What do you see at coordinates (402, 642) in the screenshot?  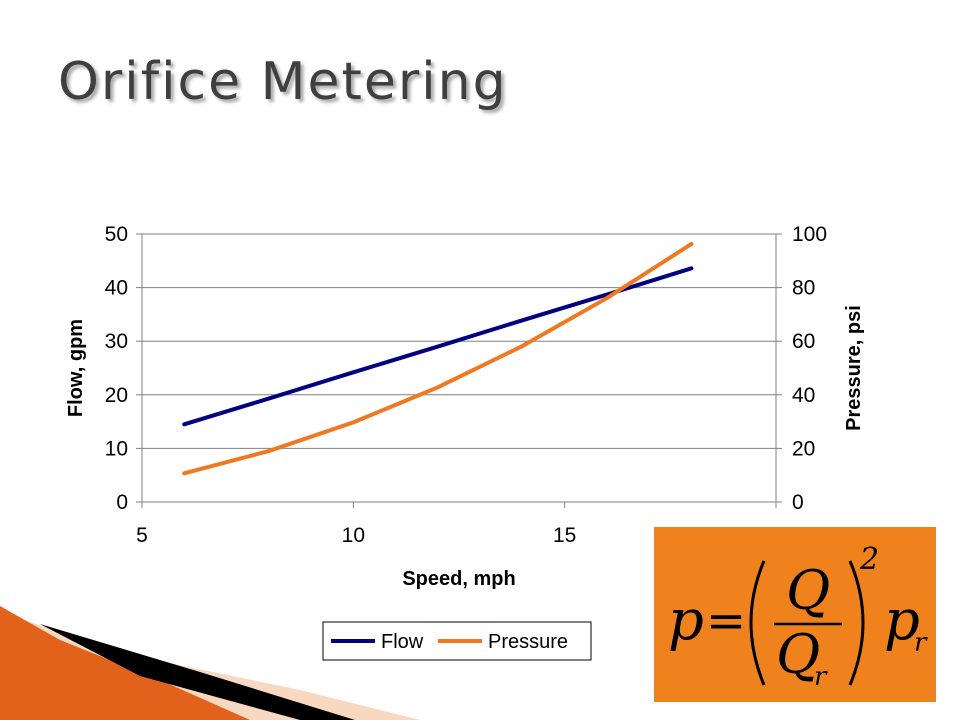 I see `legend-label-flow: Flow` at bounding box center [402, 642].